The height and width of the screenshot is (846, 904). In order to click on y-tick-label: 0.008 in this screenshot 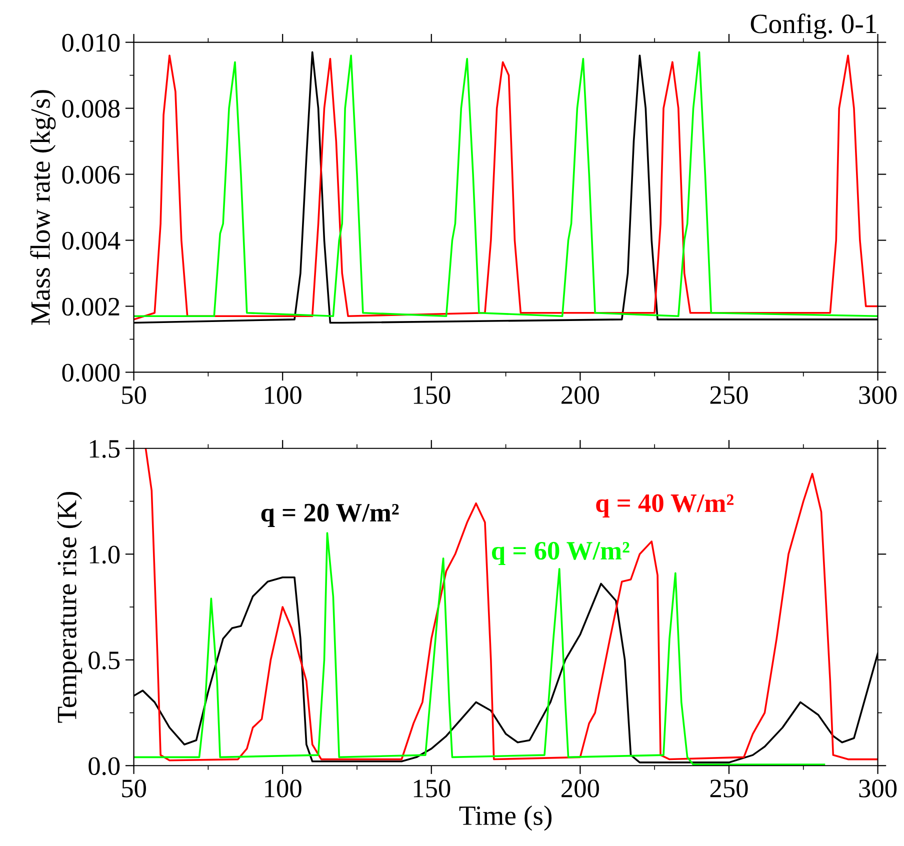, I will do `click(91, 109)`.